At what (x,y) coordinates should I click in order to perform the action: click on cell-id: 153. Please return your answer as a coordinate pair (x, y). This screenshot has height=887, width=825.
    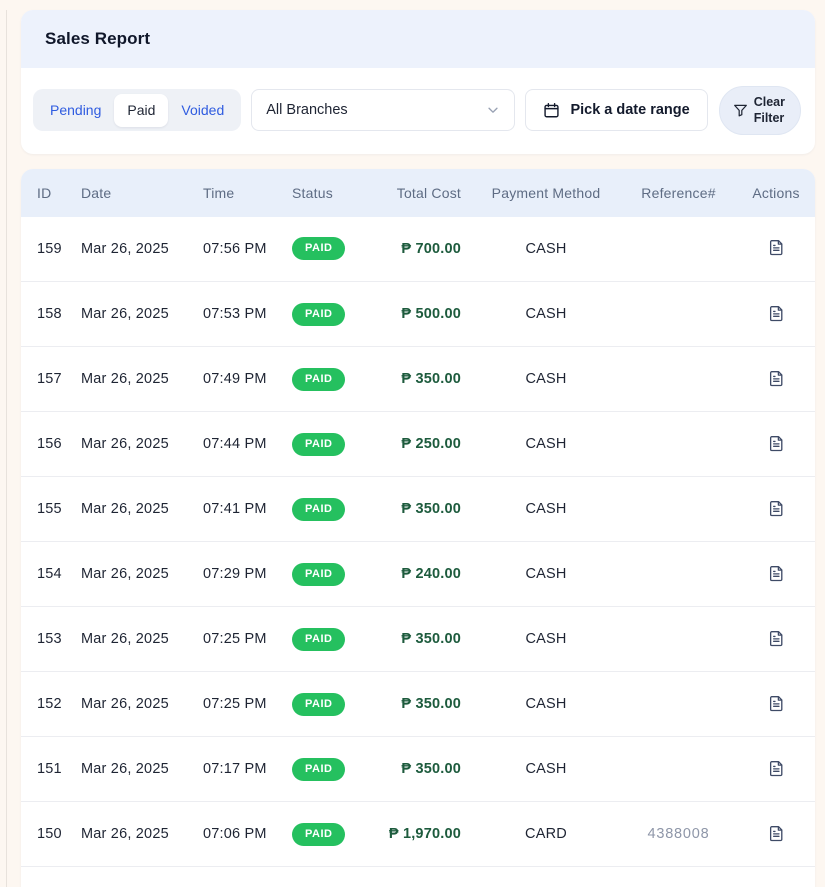
    Looking at the image, I should click on (49, 639).